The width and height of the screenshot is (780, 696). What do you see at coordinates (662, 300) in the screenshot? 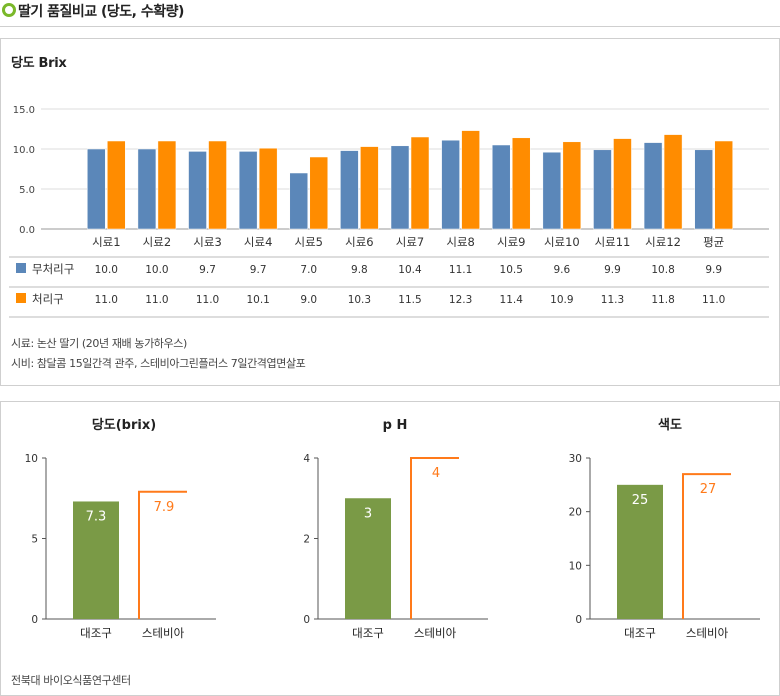
I see `table-value: 11.8` at bounding box center [662, 300].